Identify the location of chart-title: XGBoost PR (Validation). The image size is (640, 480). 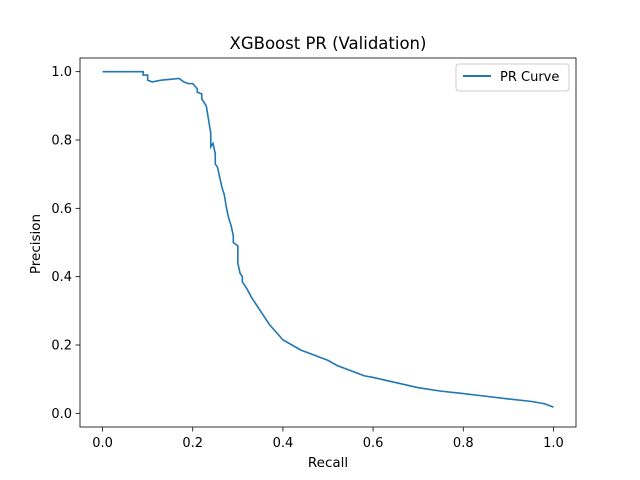
(328, 43).